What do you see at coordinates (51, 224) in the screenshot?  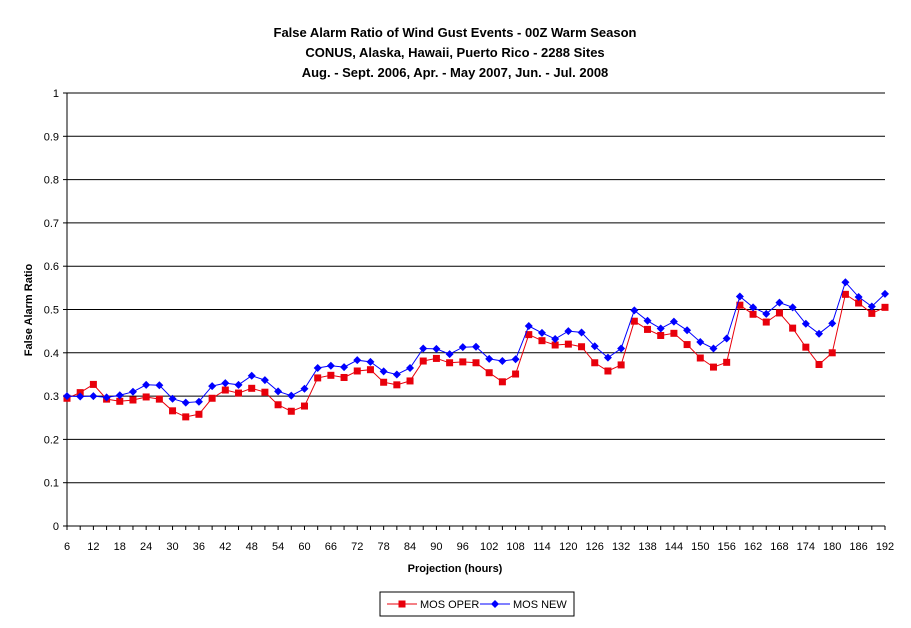 I see `y-tick-label: 0.7` at bounding box center [51, 224].